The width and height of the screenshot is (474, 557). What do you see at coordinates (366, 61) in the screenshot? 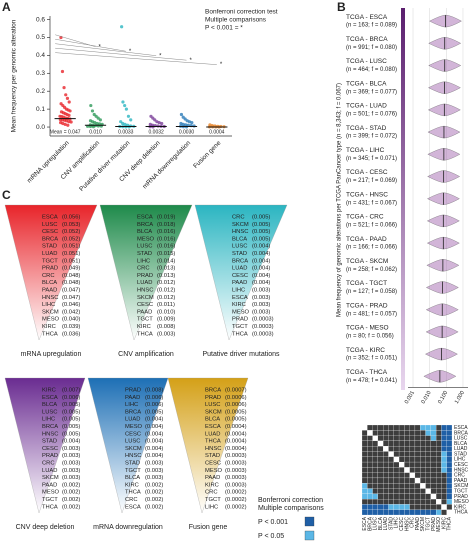
I see `row-label: TCGA - LUSC` at bounding box center [366, 61].